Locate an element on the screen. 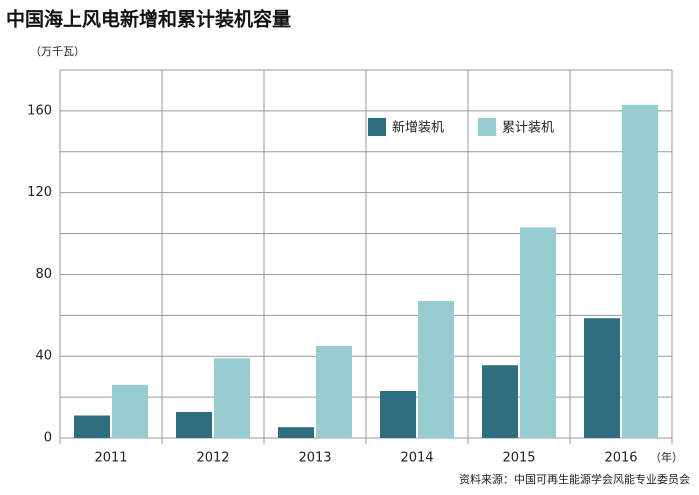 The width and height of the screenshot is (699, 495). y-tick-label: 120 is located at coordinates (39, 192).